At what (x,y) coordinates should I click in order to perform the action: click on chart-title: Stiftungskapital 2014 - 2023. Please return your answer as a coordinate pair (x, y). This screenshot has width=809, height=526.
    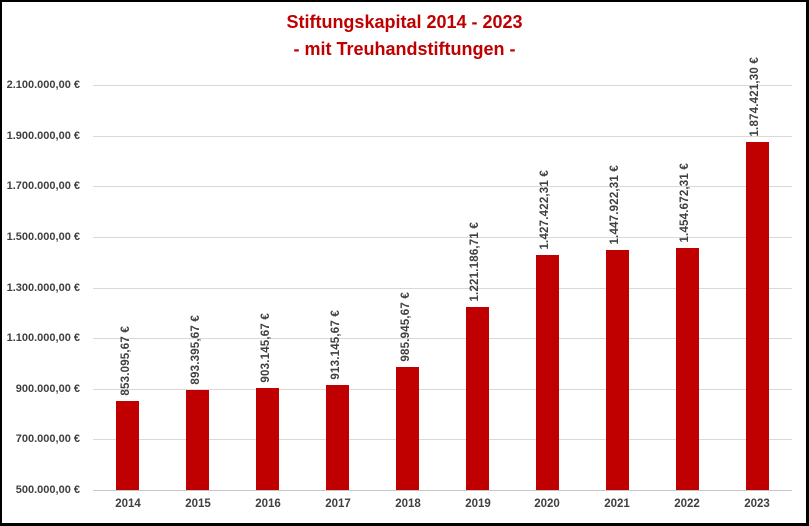
    Looking at the image, I should click on (404, 22).